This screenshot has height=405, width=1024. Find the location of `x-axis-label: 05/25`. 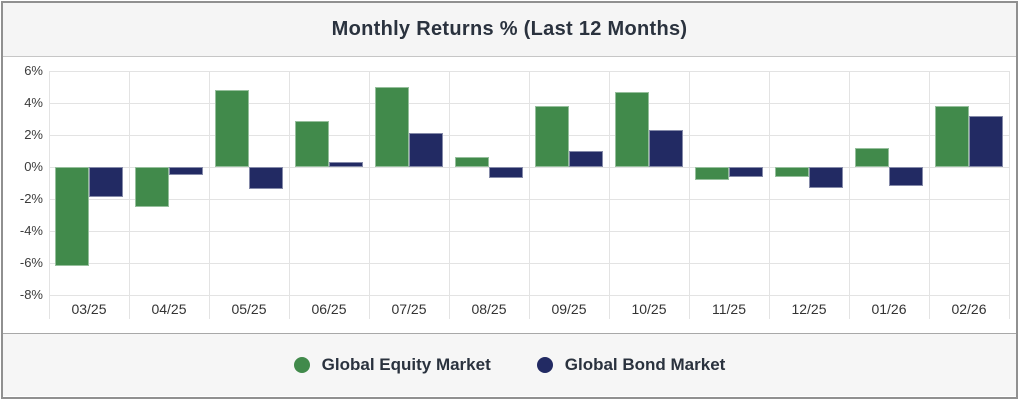

x-axis-label: 05/25 is located at coordinates (249, 309).